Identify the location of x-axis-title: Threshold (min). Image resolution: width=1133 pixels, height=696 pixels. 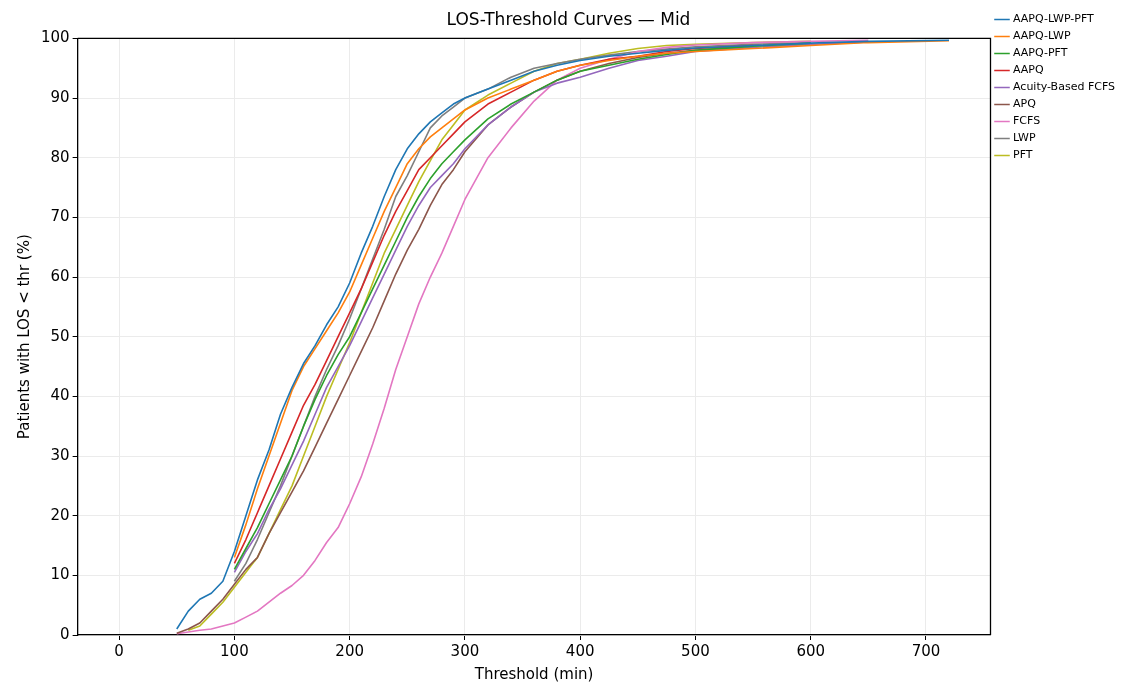
(533, 673).